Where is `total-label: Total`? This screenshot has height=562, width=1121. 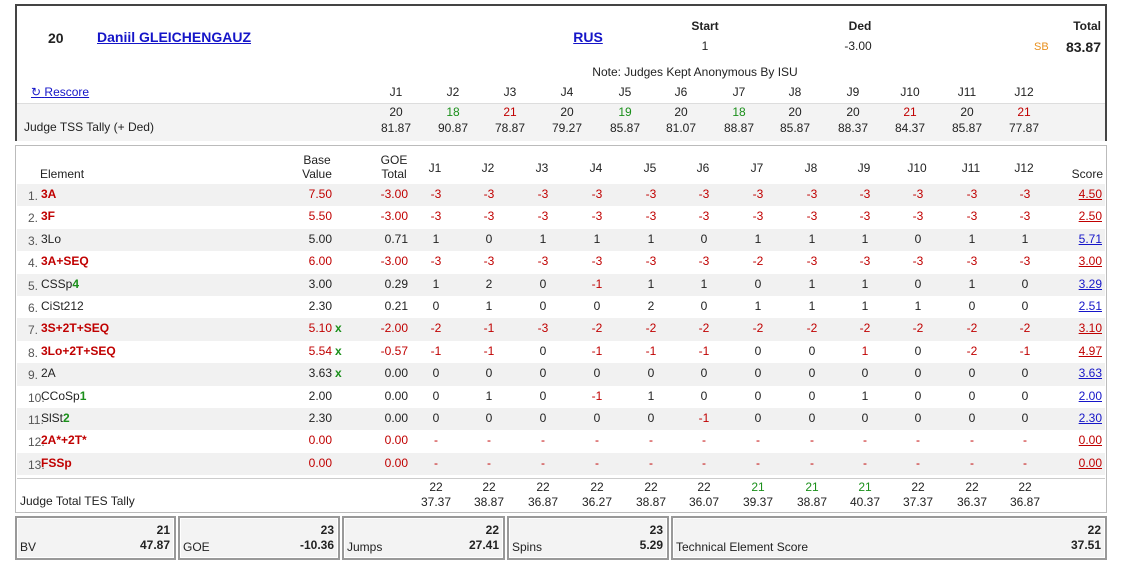
total-label: Total is located at coordinates (1087, 26).